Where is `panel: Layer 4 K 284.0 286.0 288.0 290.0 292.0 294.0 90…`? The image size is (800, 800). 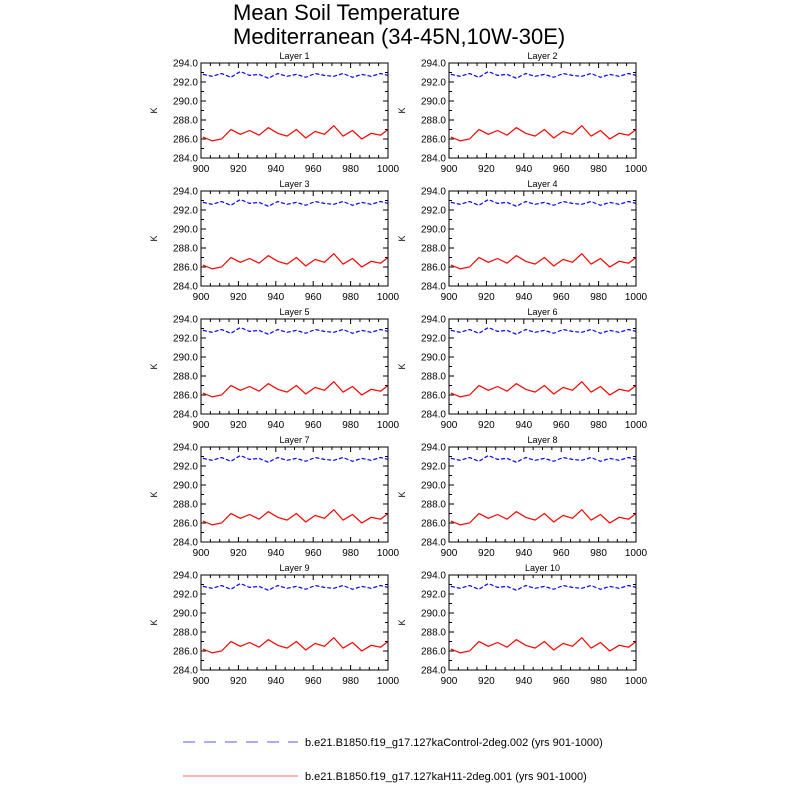
panel: Layer 4 K 284.0 286.0 288.0 290.0 292.0 294.0 90… is located at coordinates (522, 241).